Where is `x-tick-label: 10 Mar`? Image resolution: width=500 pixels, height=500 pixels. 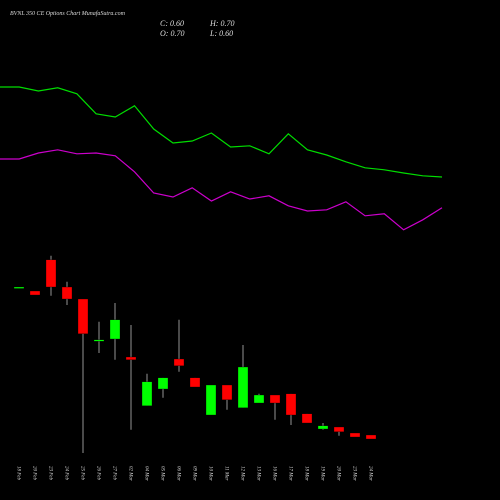
x-tick-label: 10 Mar is located at coordinates (210, 473).